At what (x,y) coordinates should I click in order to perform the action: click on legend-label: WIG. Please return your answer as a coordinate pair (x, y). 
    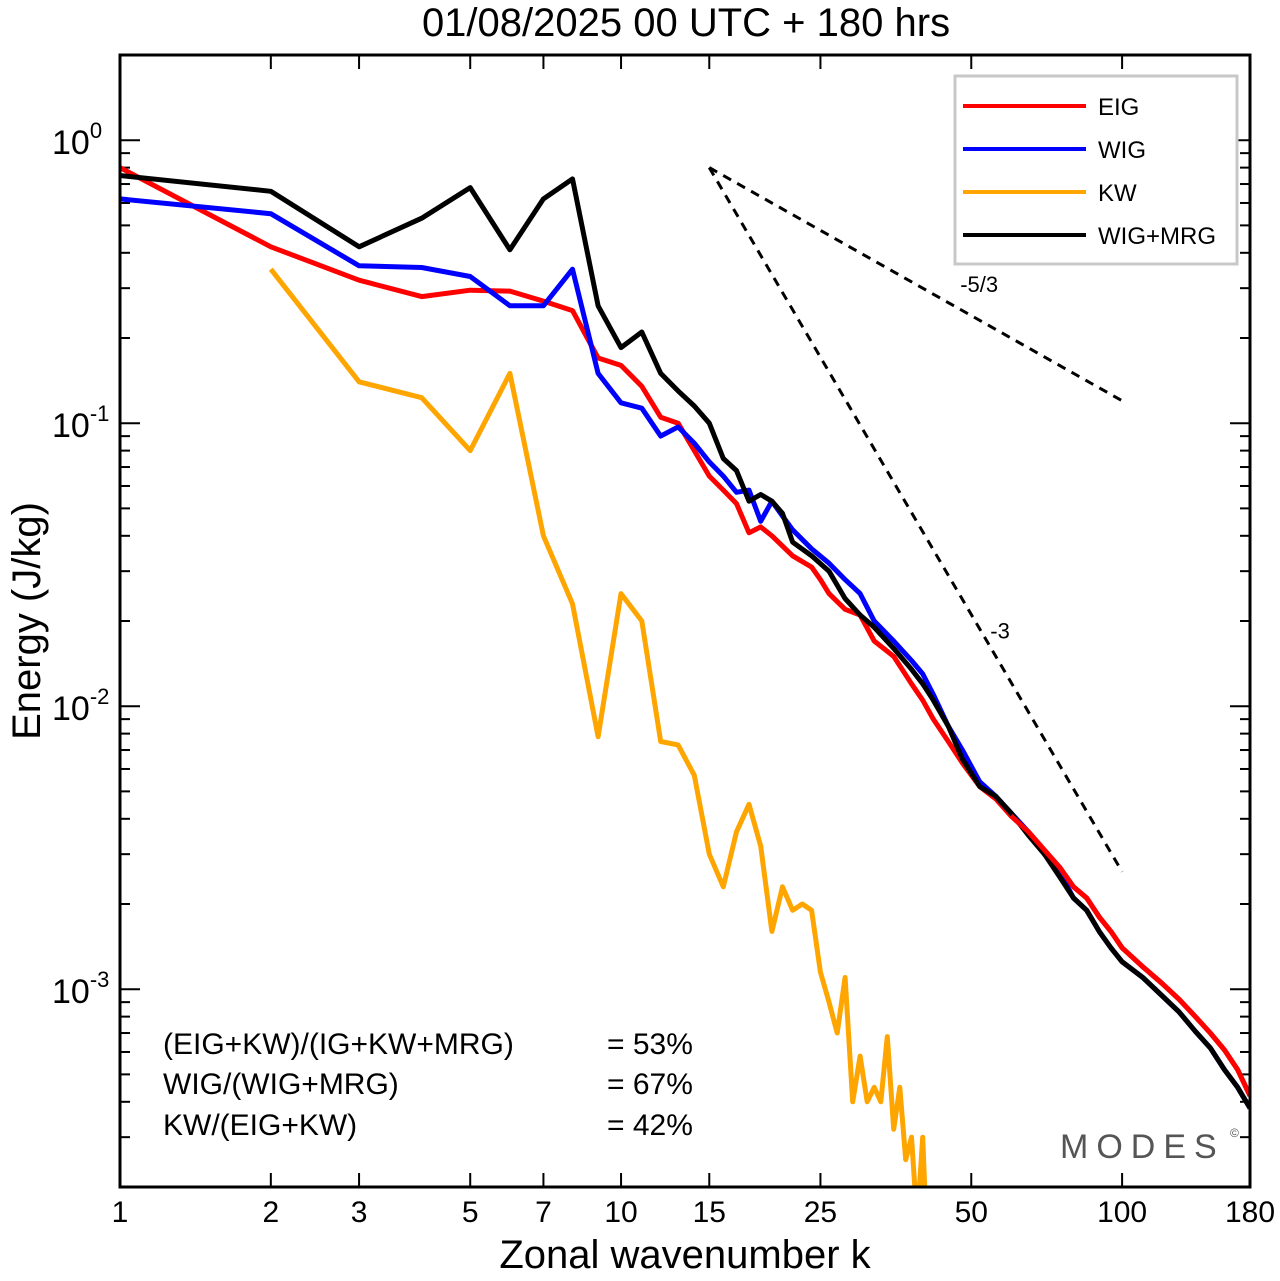
    Looking at the image, I should click on (1122, 150).